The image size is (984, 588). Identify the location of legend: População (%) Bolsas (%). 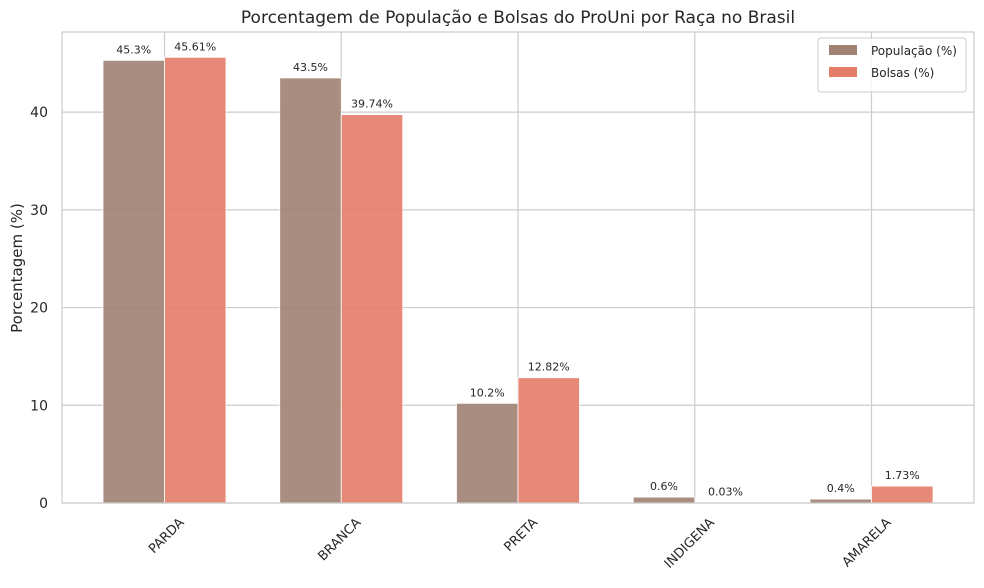
(892, 65).